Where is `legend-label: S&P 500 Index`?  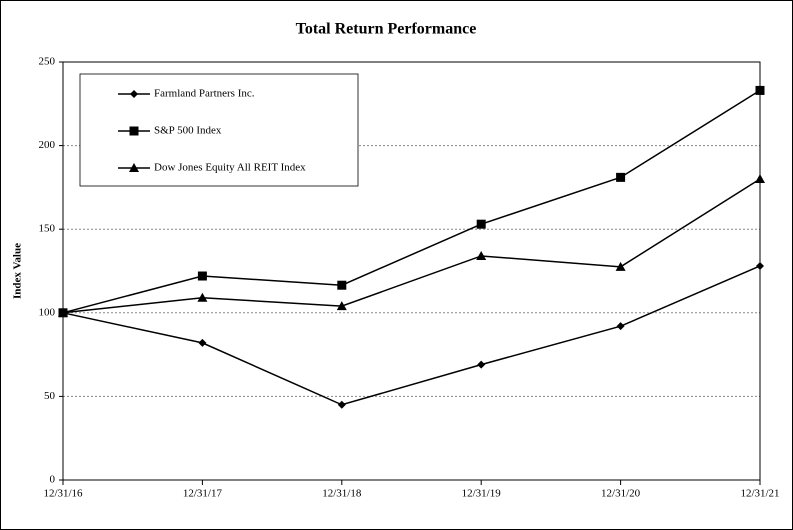 legend-label: S&P 500 Index is located at coordinates (188, 131).